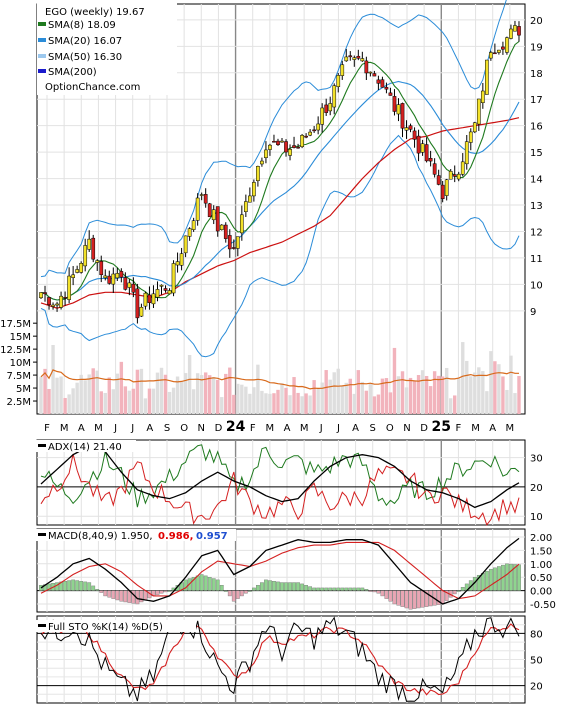 The width and height of the screenshot is (566, 706). Describe the element at coordinates (536, 687) in the screenshot. I see `sto-tick-label: 20` at that location.